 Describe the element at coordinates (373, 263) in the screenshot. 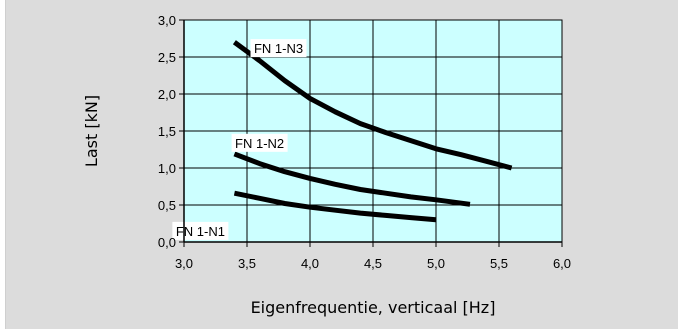

I see `x-tick-label: 4,5` at that location.